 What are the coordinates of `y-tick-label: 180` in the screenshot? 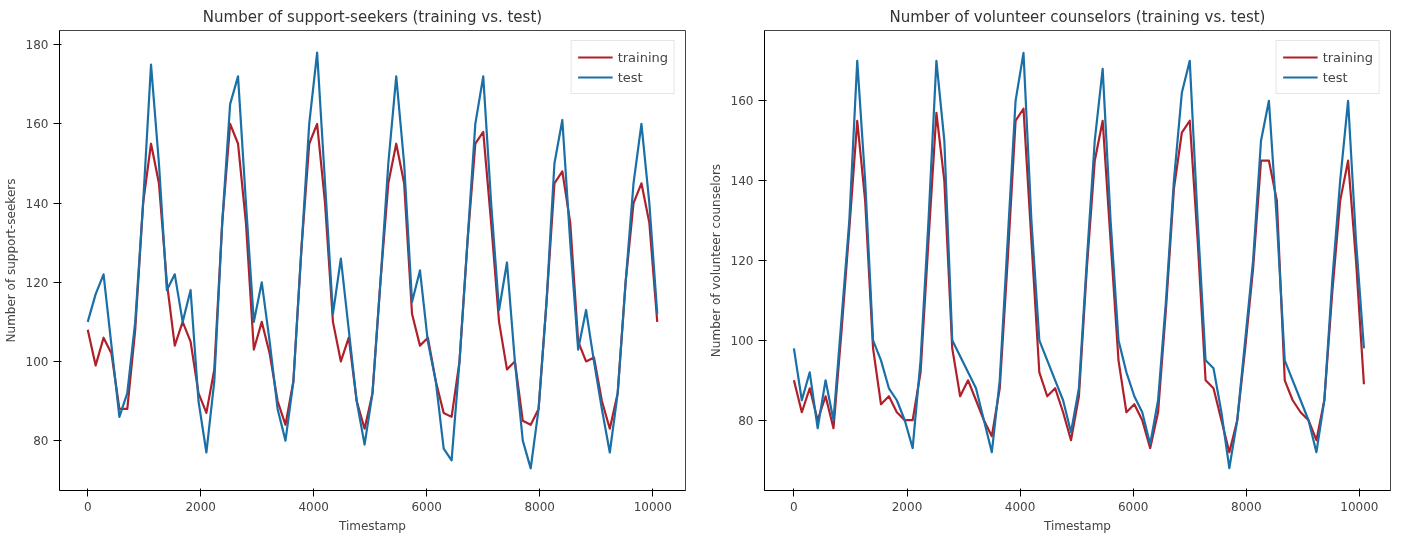 It's located at (37, 45).